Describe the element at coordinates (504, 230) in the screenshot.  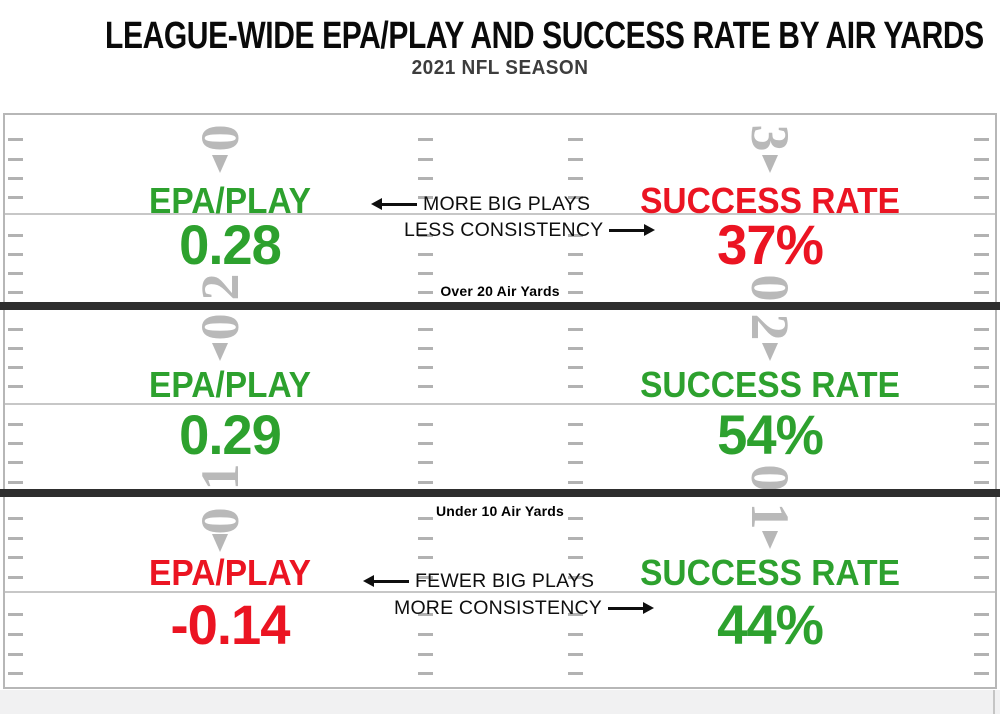
I see `annotation-text: LESS CONSISTENCY` at that location.